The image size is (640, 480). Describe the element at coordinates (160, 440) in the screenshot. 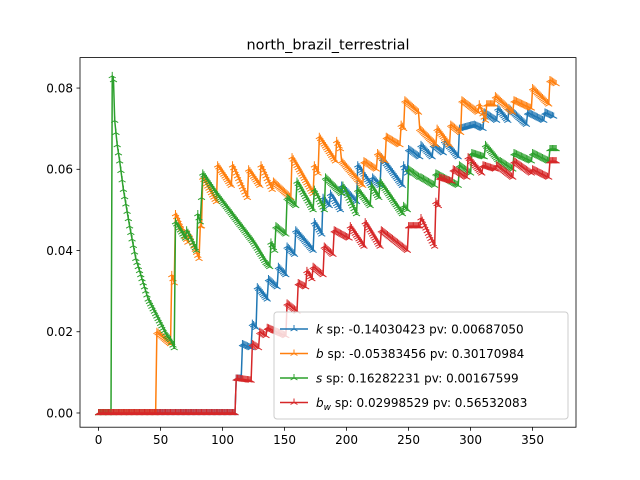

I see `x-tick-label: 50` at that location.